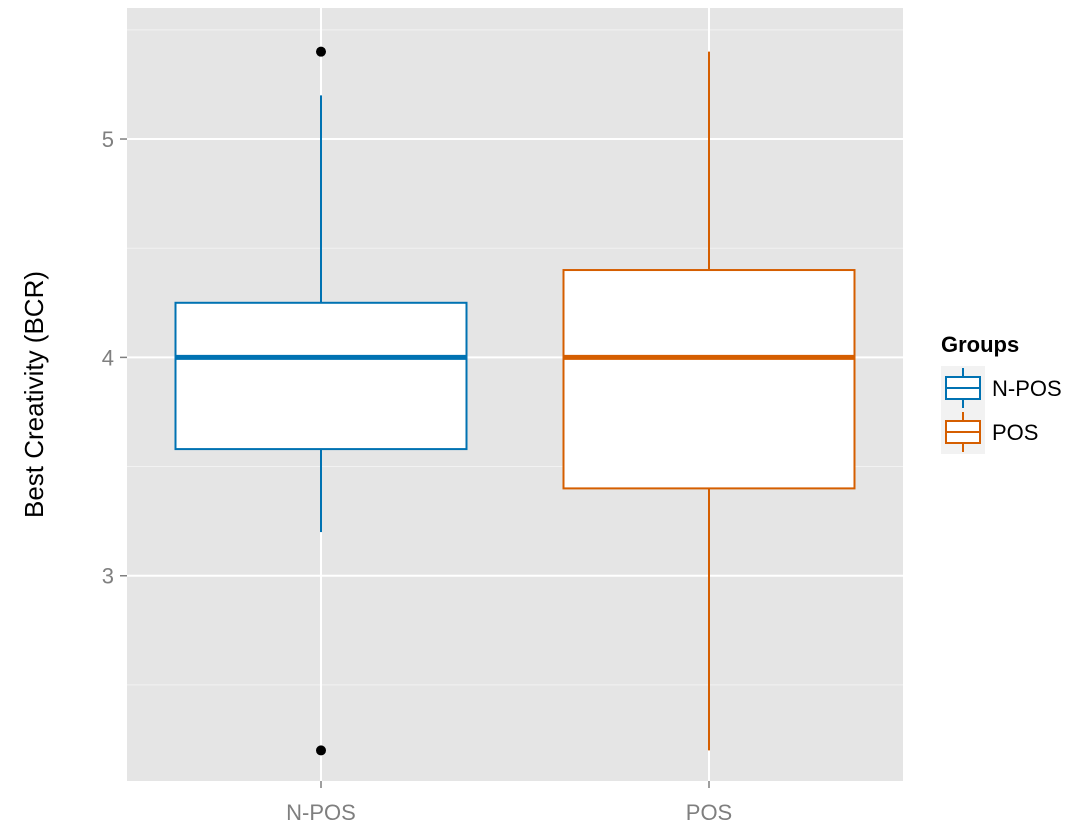 The height and width of the screenshot is (831, 1079). What do you see at coordinates (321, 812) in the screenshot?
I see `x-tick-label: N-POS` at bounding box center [321, 812].